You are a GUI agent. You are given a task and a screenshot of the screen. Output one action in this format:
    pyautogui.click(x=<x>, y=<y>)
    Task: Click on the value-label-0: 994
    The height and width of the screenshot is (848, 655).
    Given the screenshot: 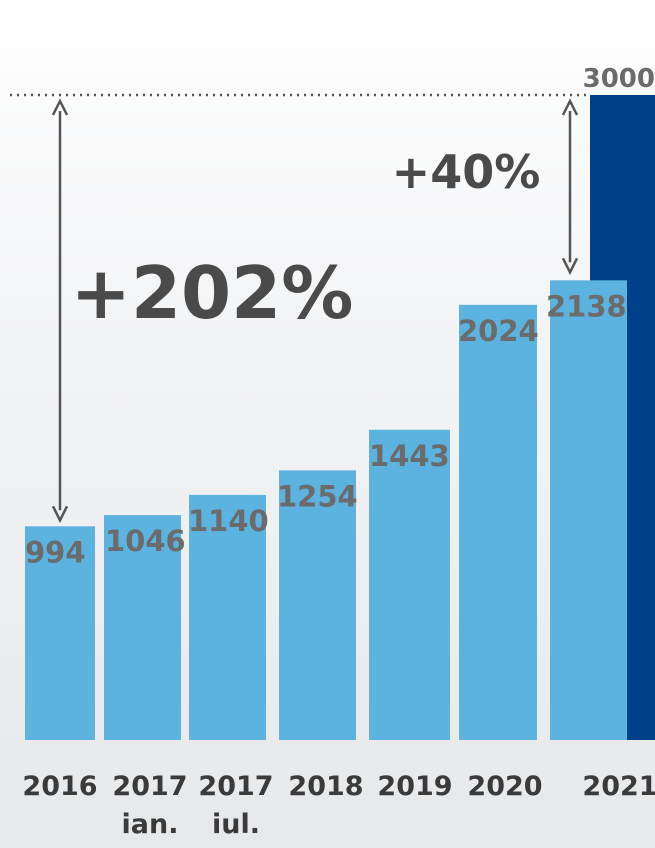 What is the action you would take?
    pyautogui.click(x=55, y=552)
    